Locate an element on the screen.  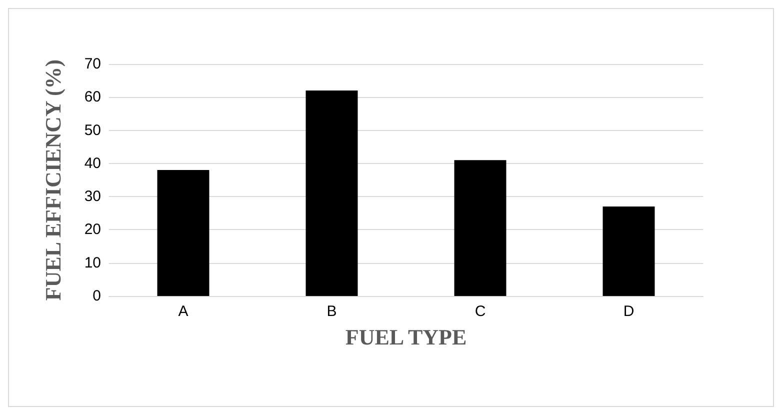
y-tick-label: 70 is located at coordinates (92, 64).